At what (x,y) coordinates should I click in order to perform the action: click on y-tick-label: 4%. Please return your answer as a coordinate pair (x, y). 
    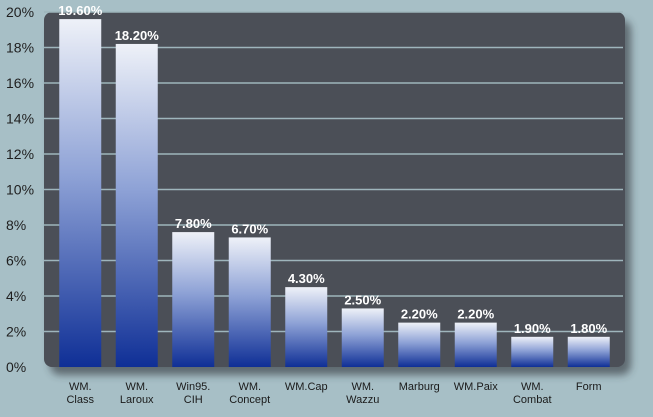
    Looking at the image, I should click on (16, 296).